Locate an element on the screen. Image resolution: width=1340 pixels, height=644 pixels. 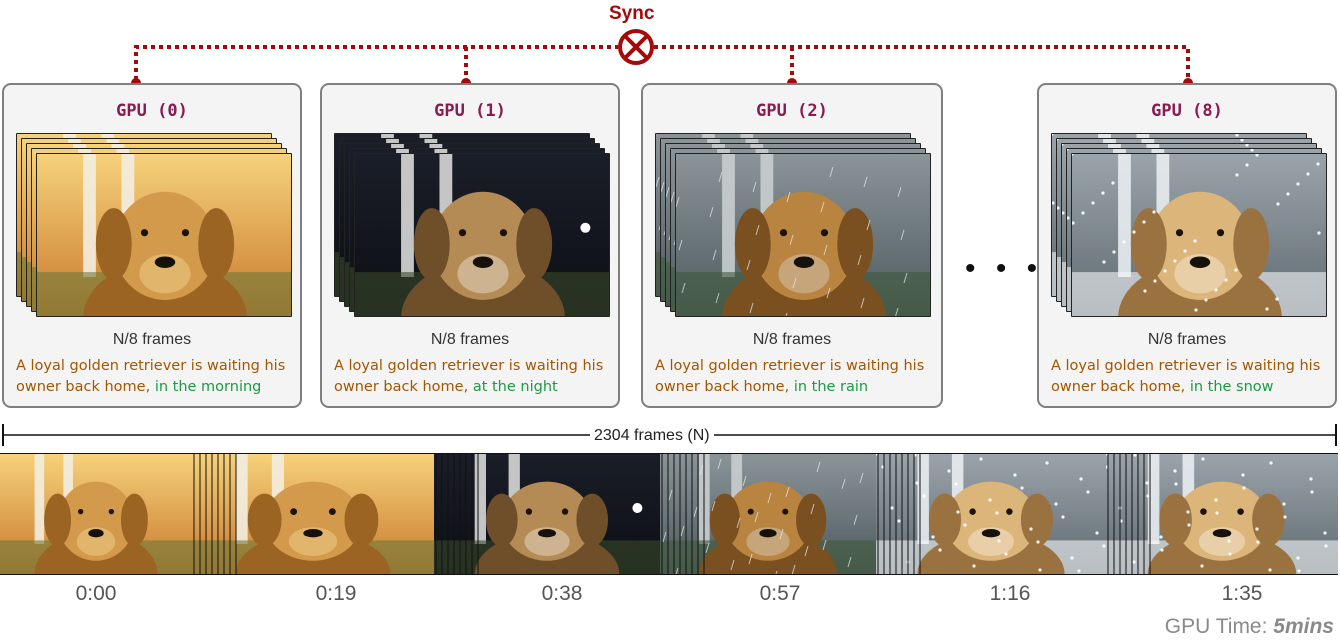
gpu-panel-1: GPU (1) is located at coordinates (470, 245).